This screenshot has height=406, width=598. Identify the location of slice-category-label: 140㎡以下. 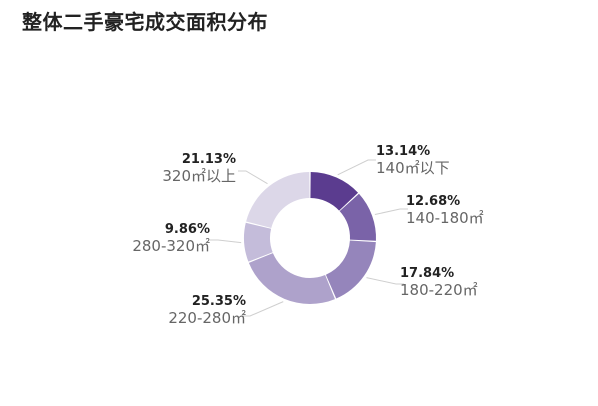
(413, 168).